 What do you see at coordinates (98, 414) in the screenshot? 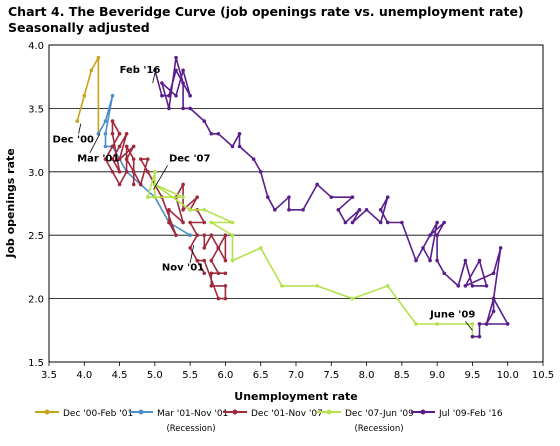
I see `legend-label: Dec '00-Feb '01` at bounding box center [98, 414].